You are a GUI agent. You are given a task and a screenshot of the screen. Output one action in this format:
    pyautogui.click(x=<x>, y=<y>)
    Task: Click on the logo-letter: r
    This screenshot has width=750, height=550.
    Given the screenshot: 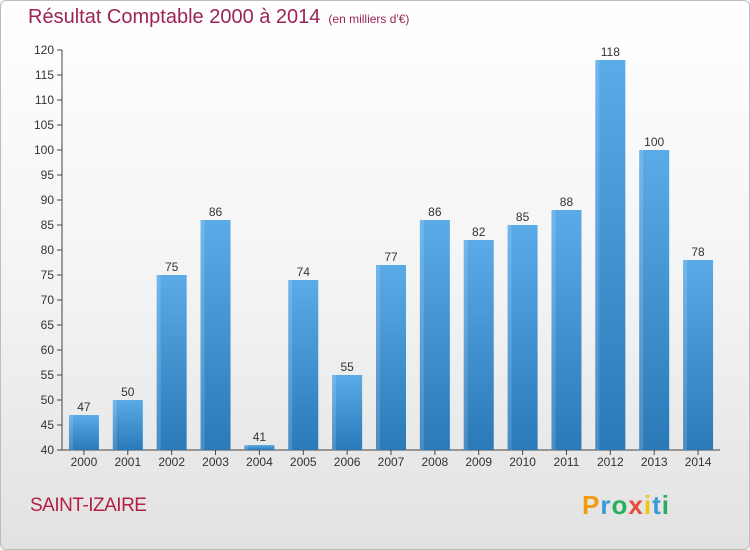 What is the action you would take?
    pyautogui.click(x=606, y=505)
    